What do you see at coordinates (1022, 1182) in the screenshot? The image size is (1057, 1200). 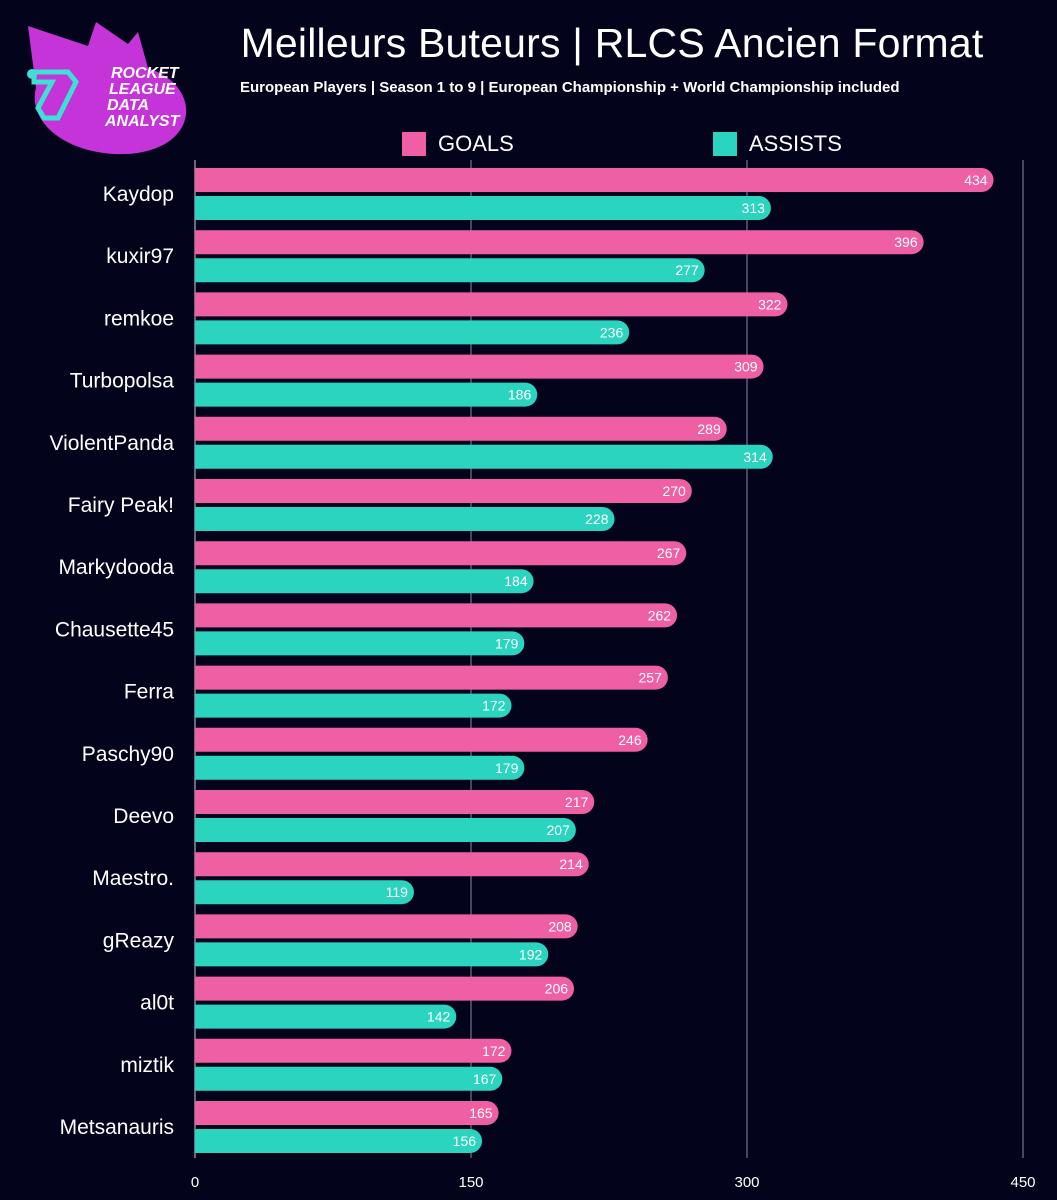 I see `x-tick-label-450: 450` at bounding box center [1022, 1182].